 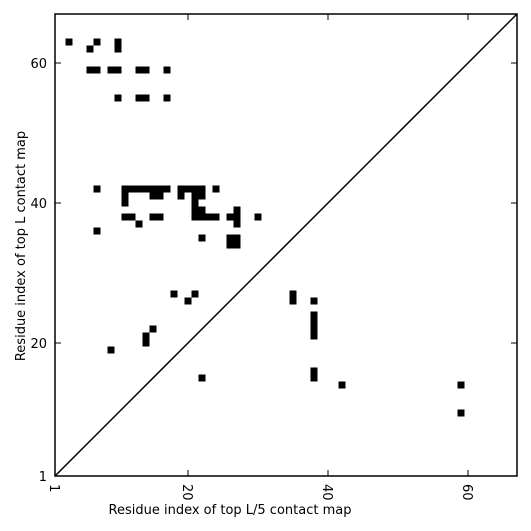 What do you see at coordinates (186, 492) in the screenshot?
I see `x-tick-label: 20` at bounding box center [186, 492].